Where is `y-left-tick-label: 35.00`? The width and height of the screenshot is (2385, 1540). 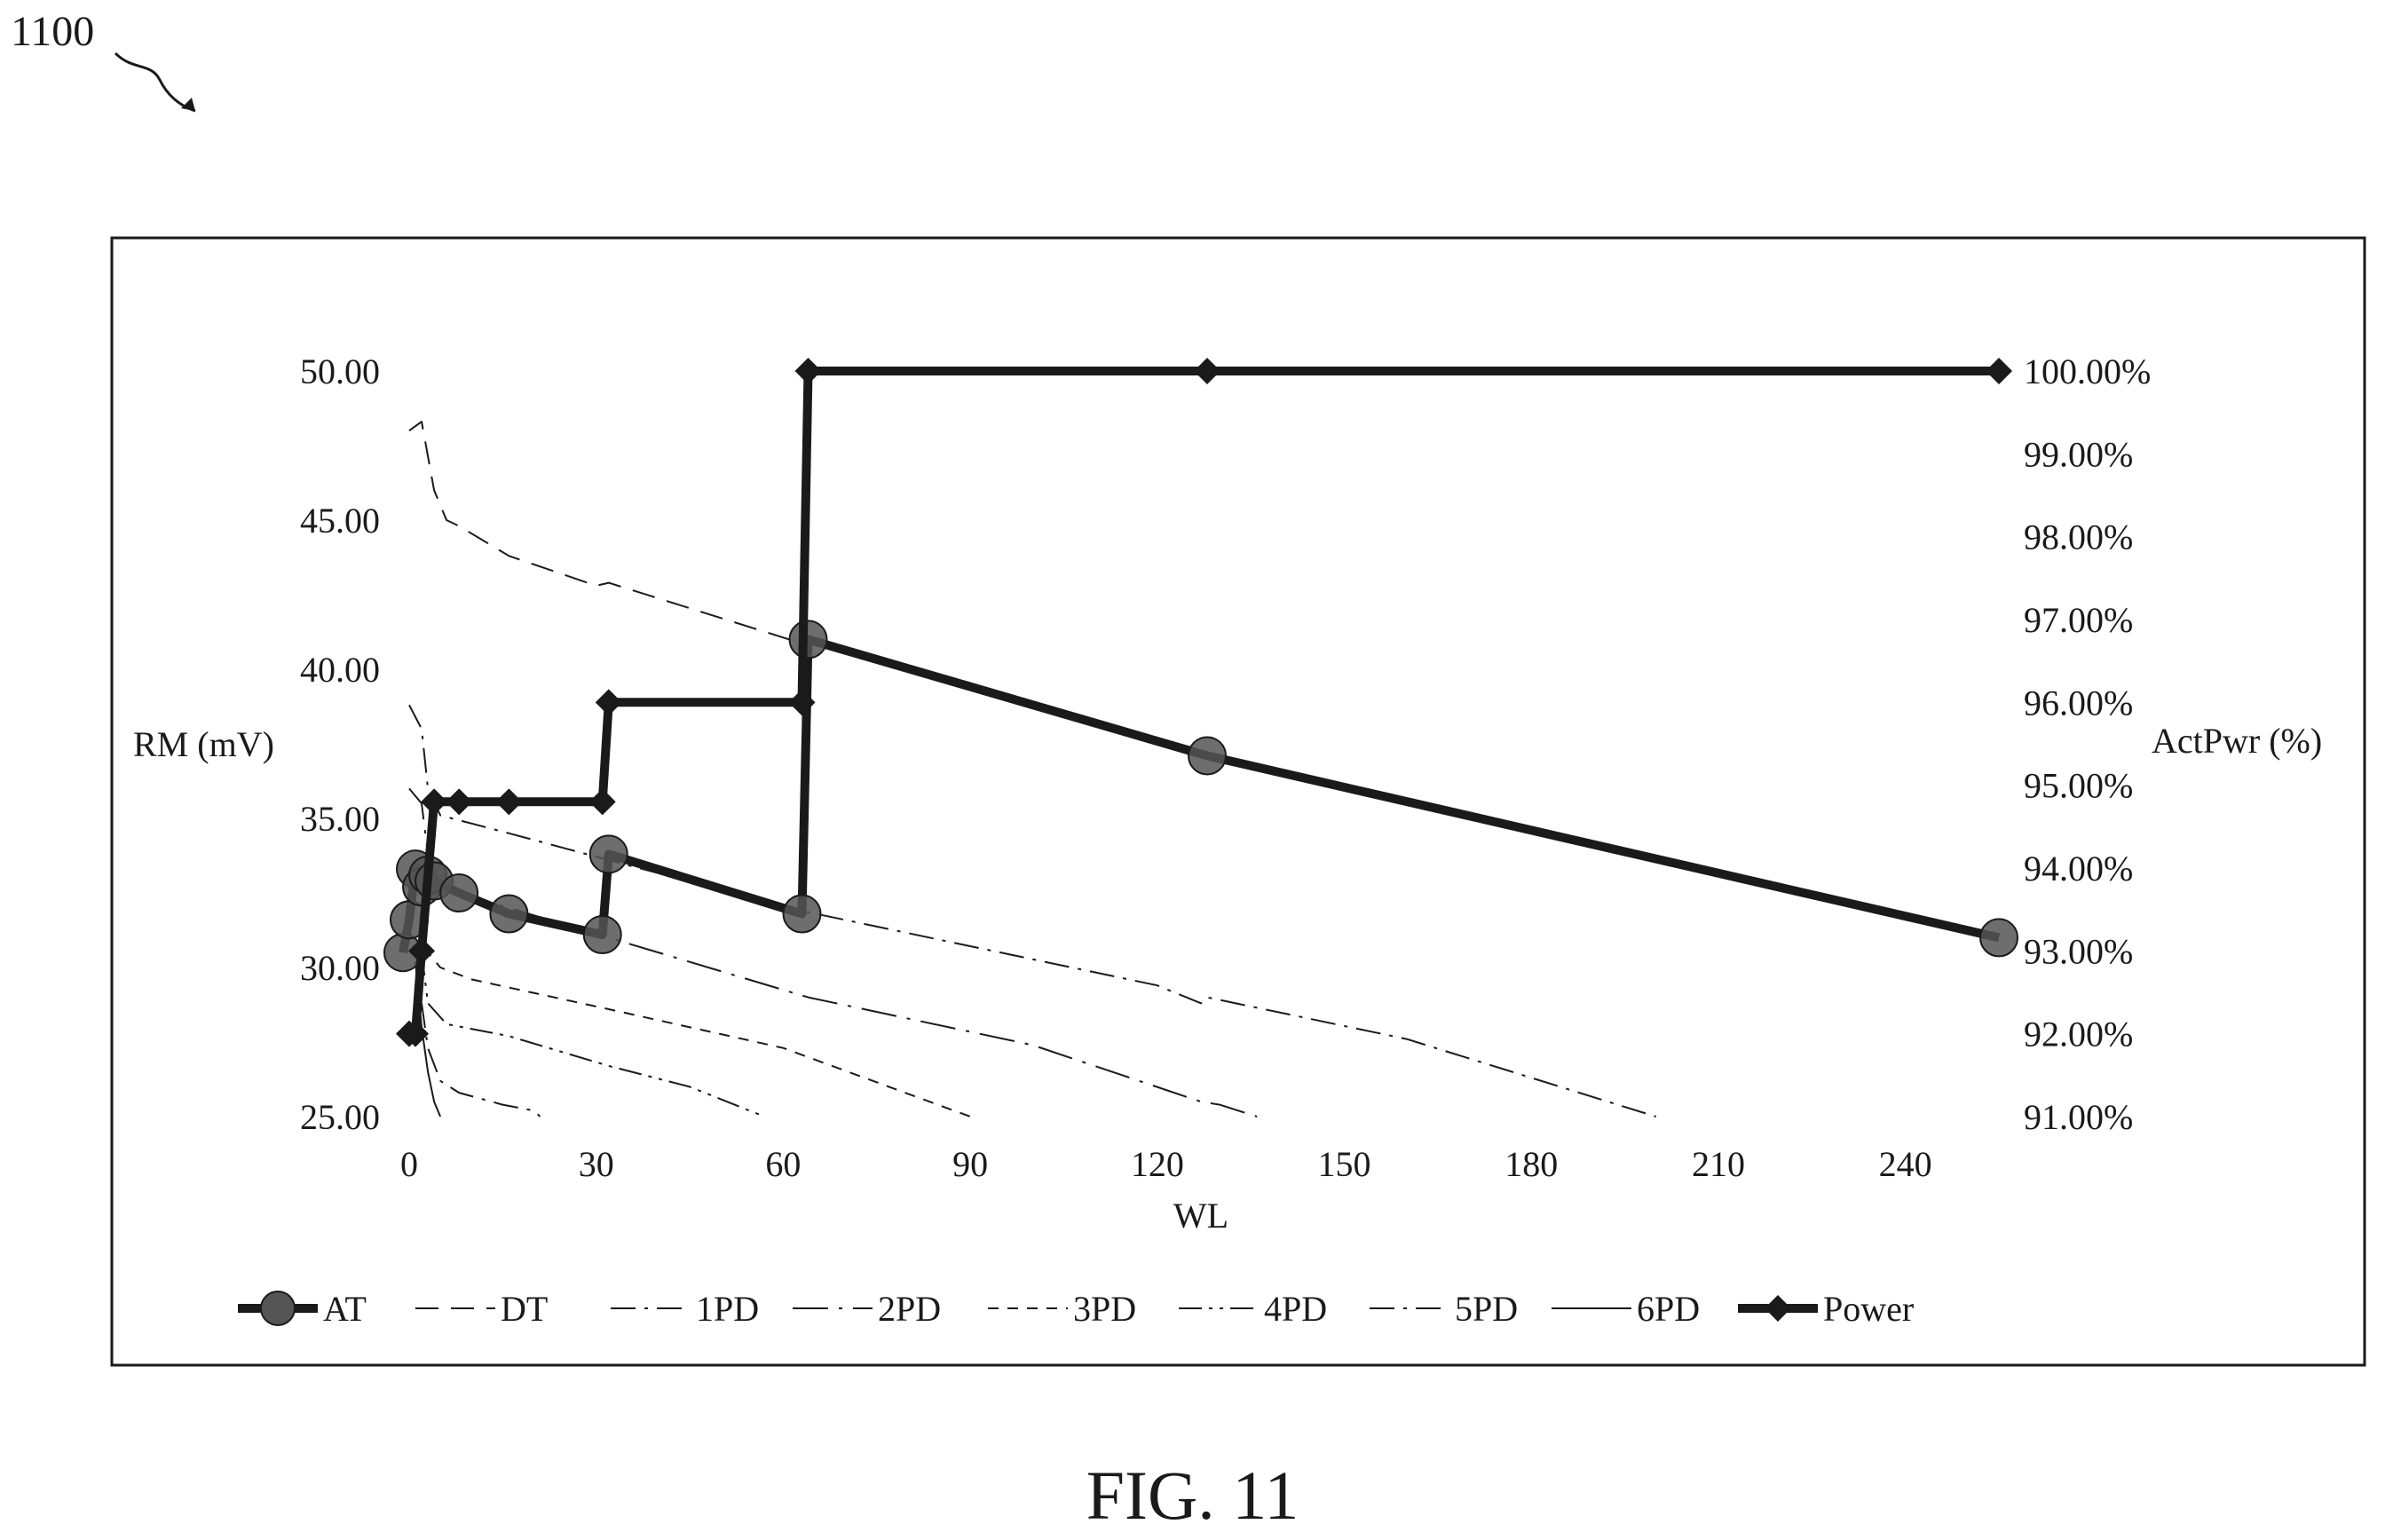
y-left-tick-label: 35.00 is located at coordinates (340, 819).